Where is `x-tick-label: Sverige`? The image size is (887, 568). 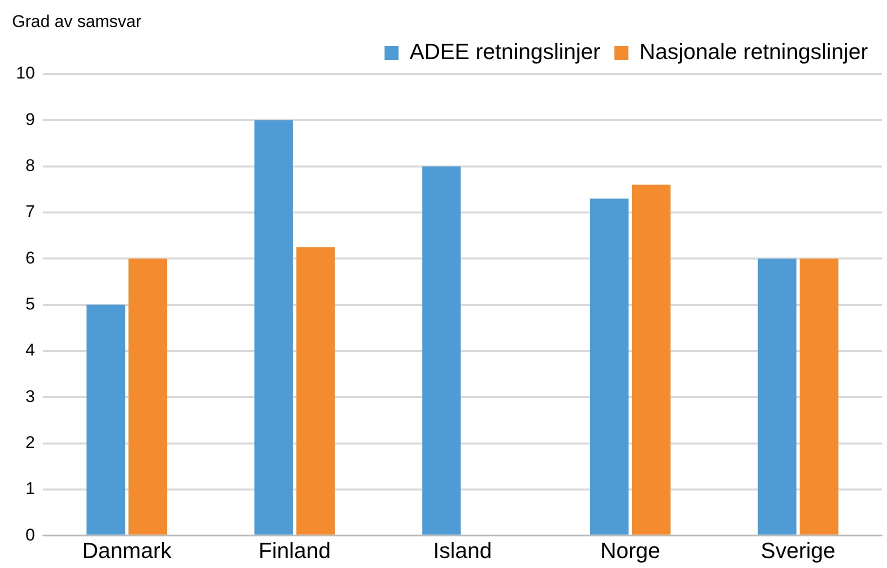
x-tick-label: Sverige is located at coordinates (798, 550).